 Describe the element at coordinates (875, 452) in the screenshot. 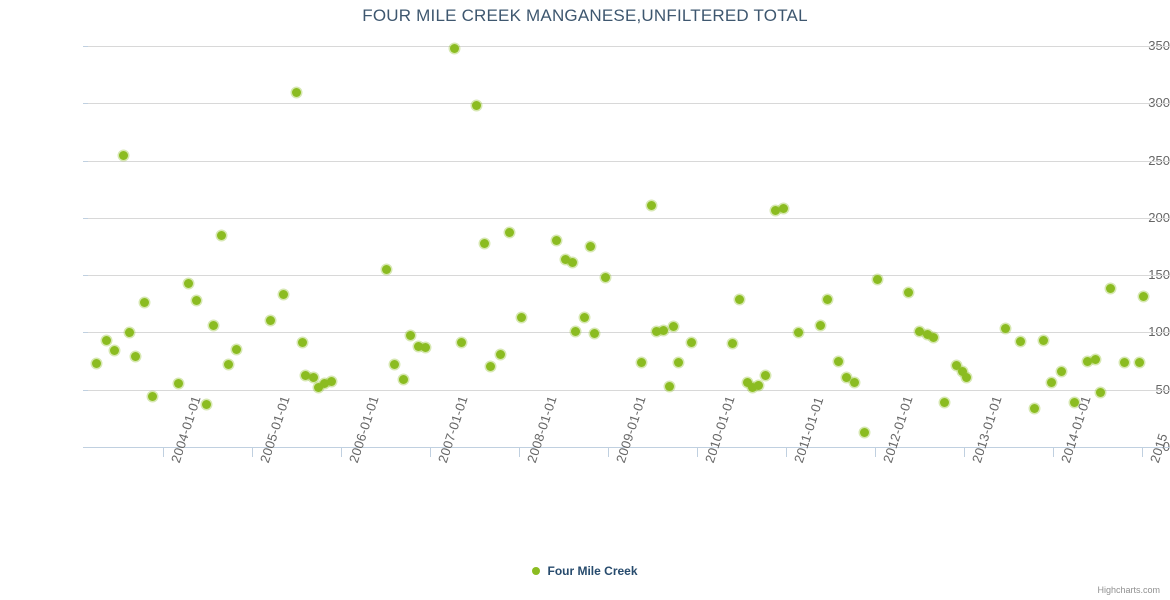

I see `x-axis-tick-mark` at that location.